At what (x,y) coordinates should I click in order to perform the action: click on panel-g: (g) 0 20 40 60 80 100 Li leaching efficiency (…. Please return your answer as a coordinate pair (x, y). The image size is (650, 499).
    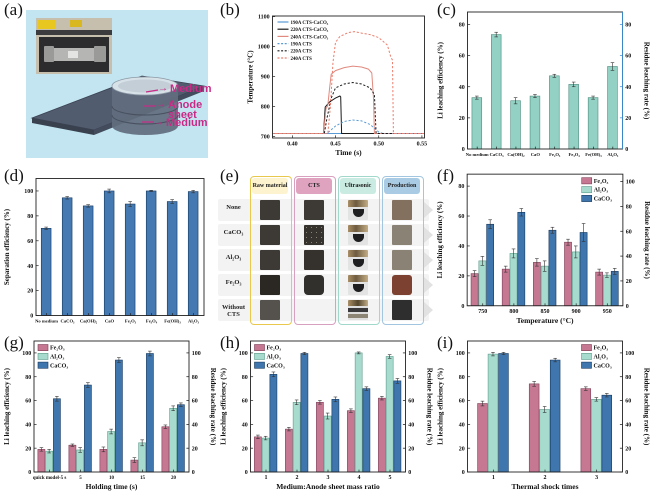
    Looking at the image, I should click on (108, 416).